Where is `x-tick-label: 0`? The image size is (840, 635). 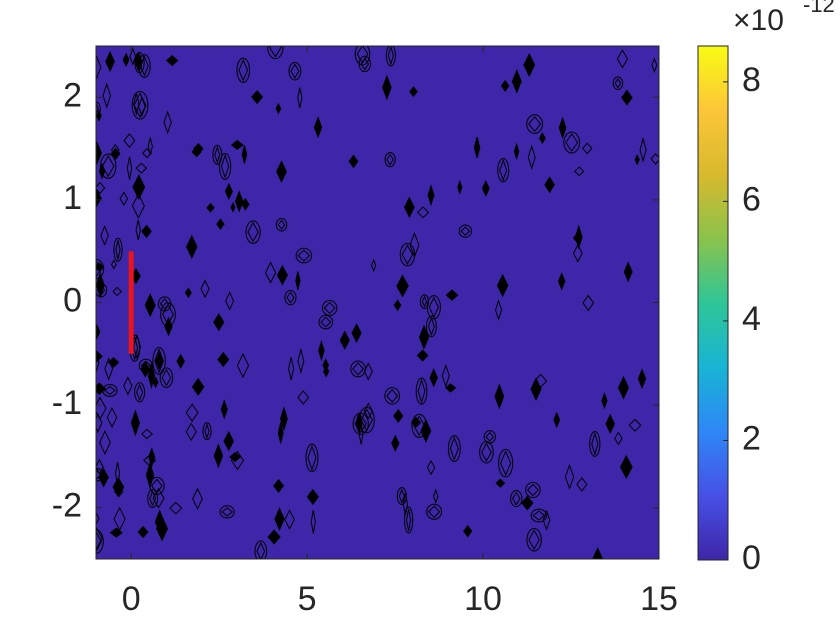
x-tick-label: 0 is located at coordinates (131, 599).